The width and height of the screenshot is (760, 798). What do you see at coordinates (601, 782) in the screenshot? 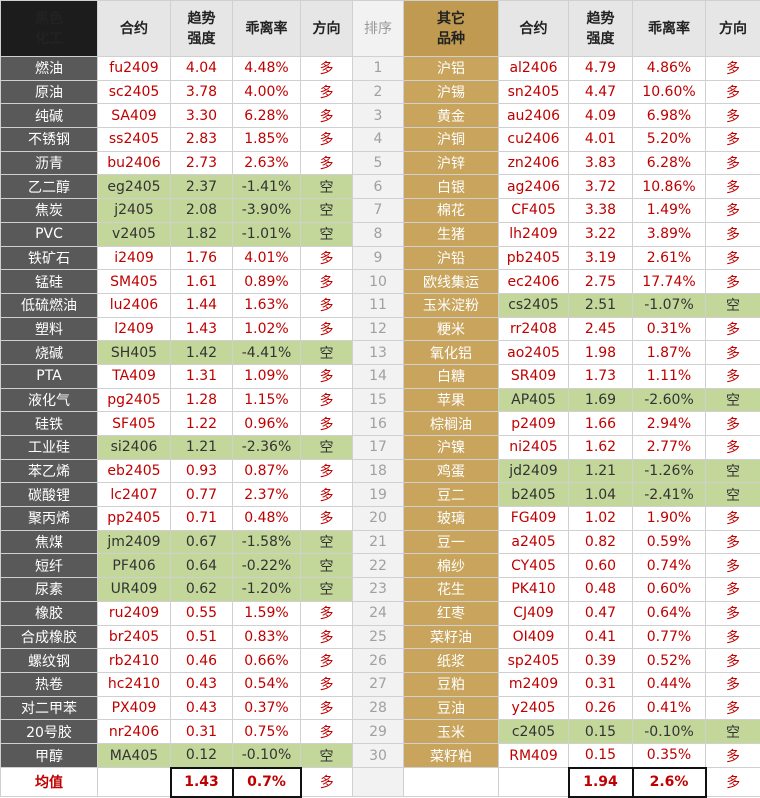
I see `right-average-strength: 1.94` at bounding box center [601, 782].